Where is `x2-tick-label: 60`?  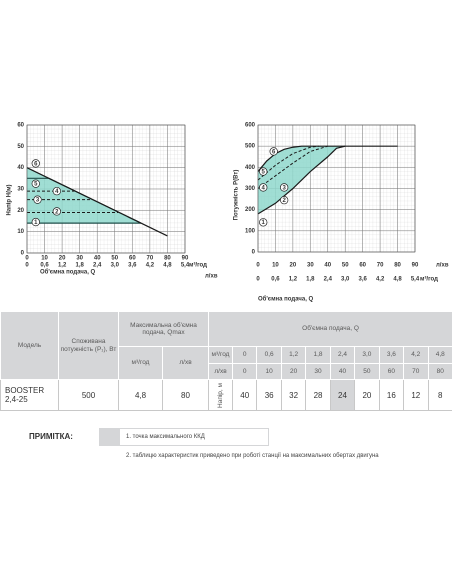 x2-tick-label: 60 is located at coordinates (362, 266).